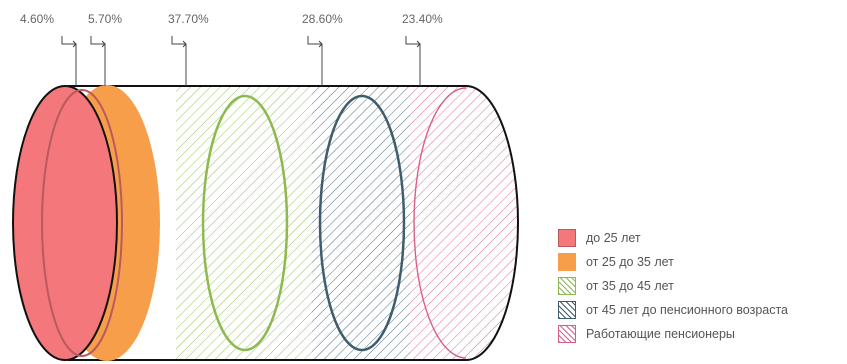 The image size is (847, 364). I want to click on data-label-1: 4.60%, so click(37, 19).